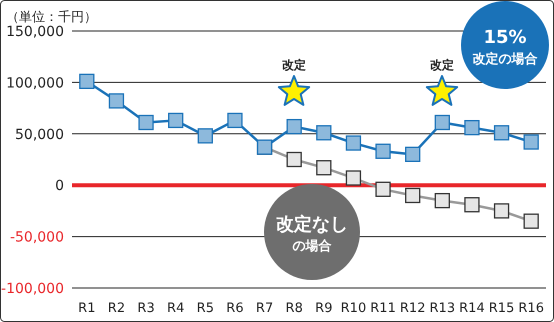 This screenshot has width=554, height=322. What do you see at coordinates (117, 308) in the screenshot?
I see `x-tick-label: R2` at bounding box center [117, 308].